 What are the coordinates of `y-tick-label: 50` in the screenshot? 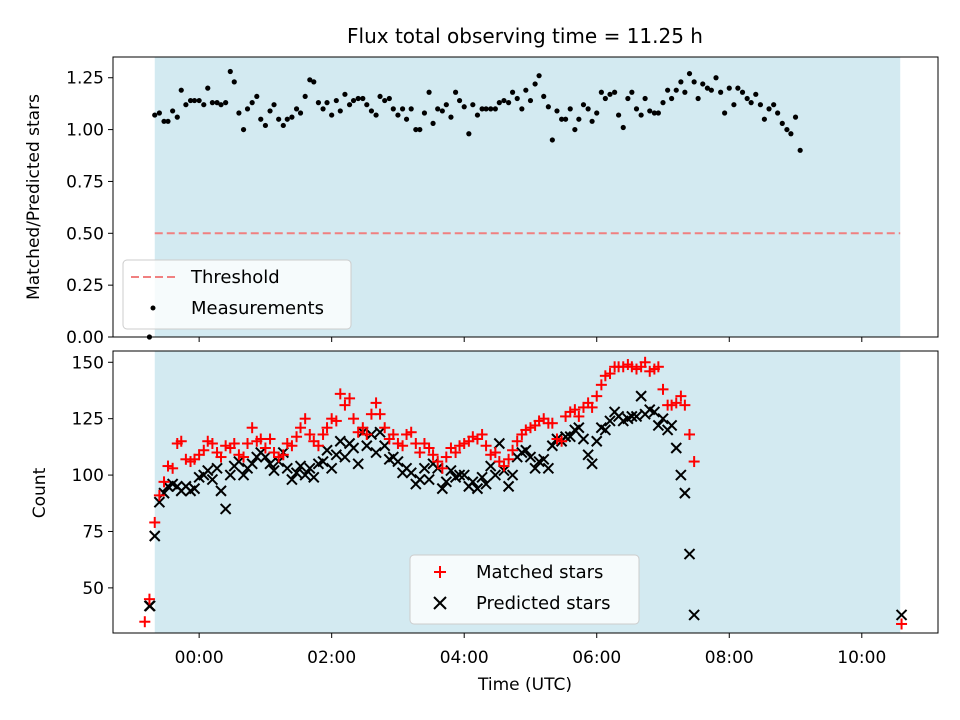 It's located at (93, 589).